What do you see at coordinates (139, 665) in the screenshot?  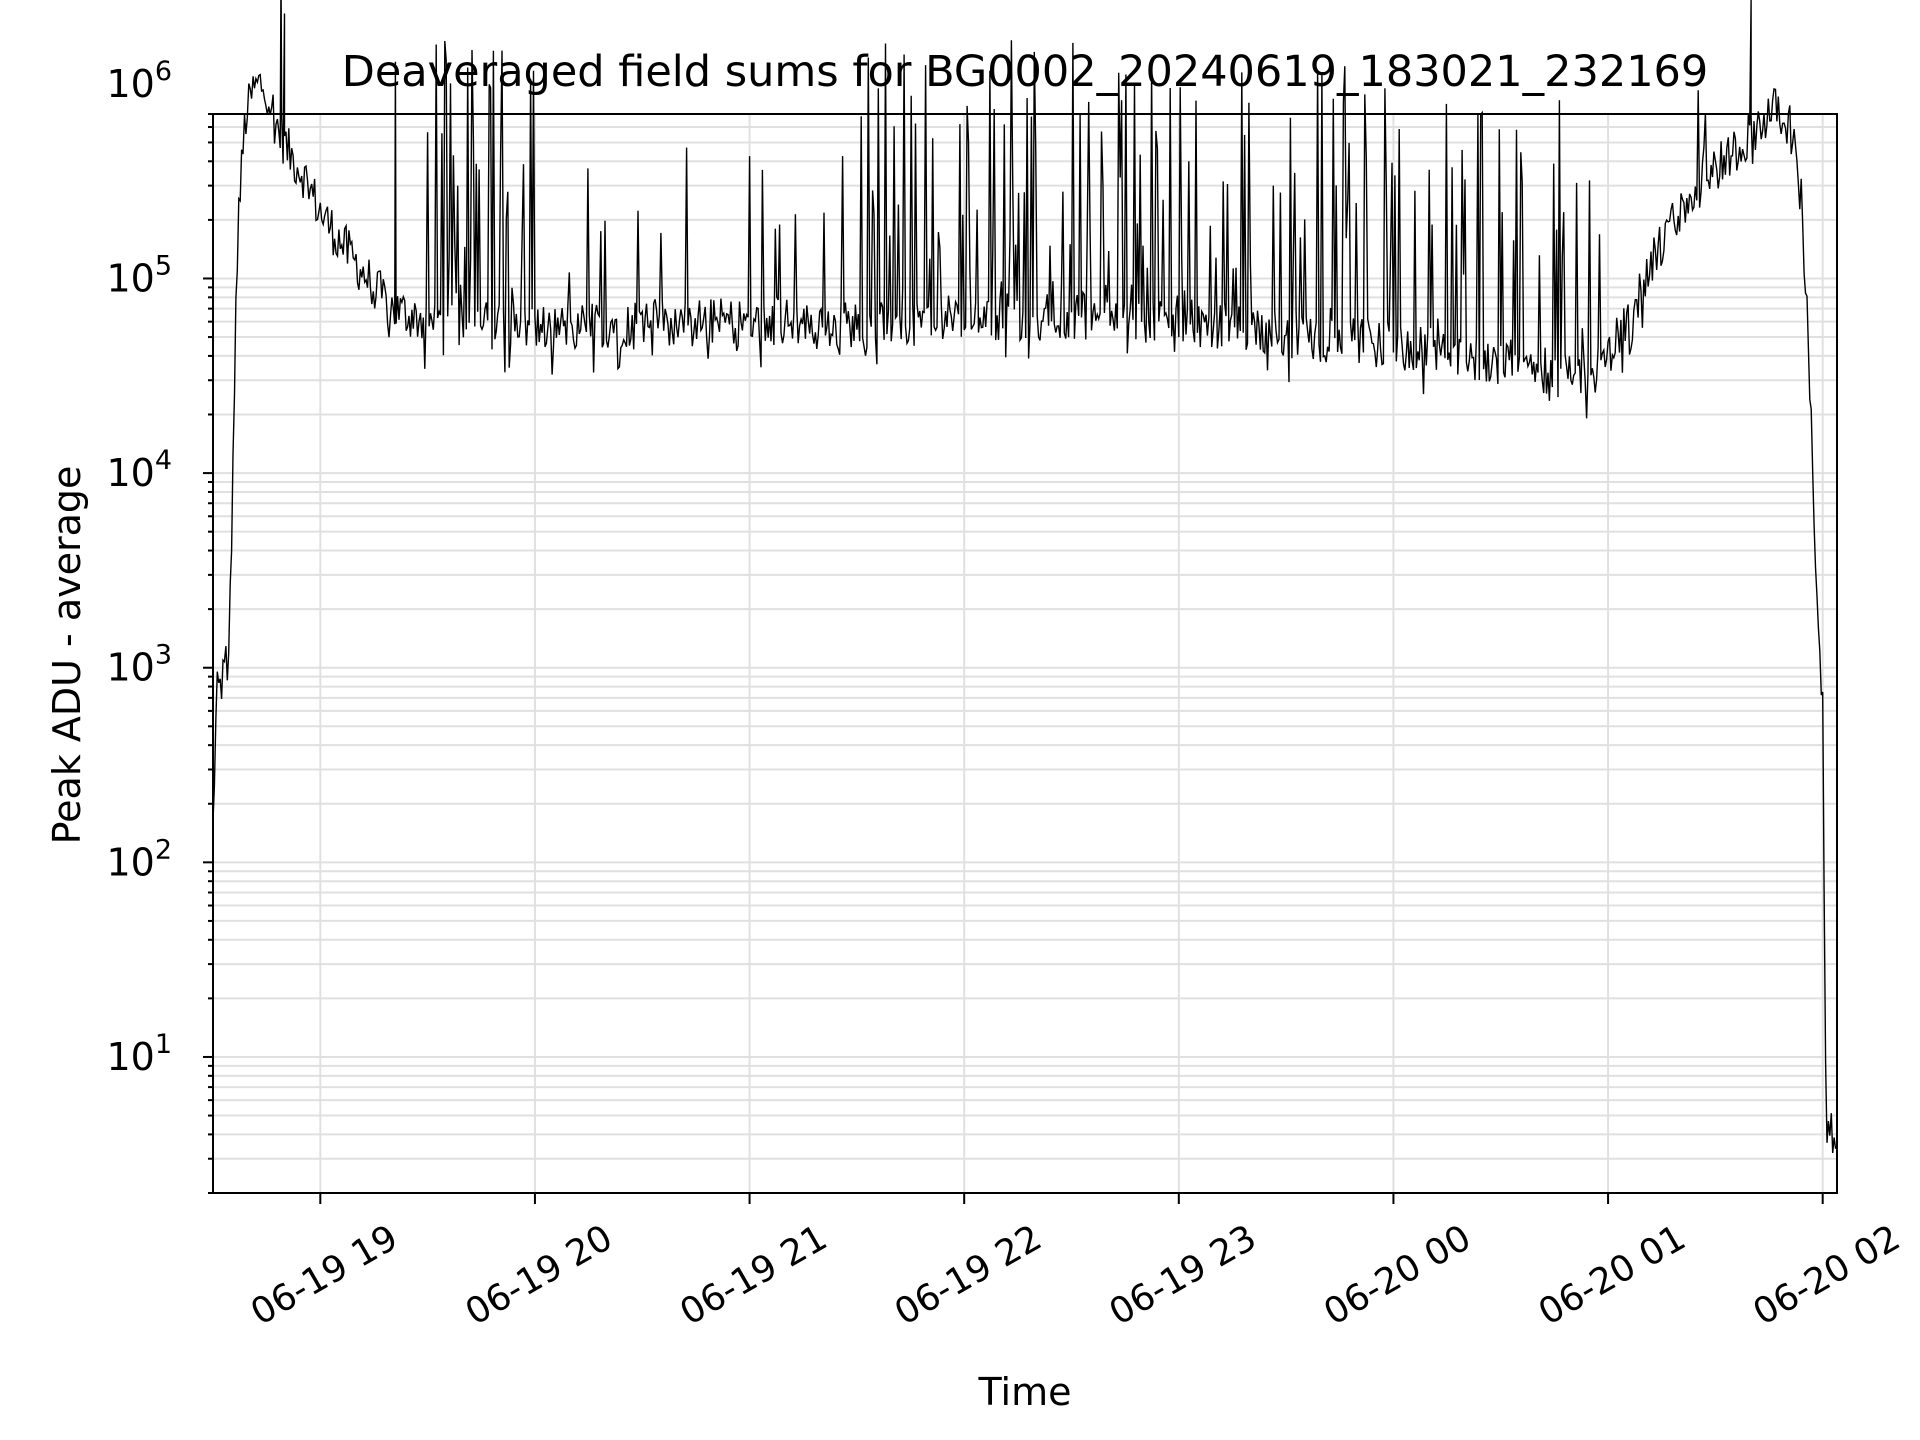 I see `y-tick-label: 103` at bounding box center [139, 665].